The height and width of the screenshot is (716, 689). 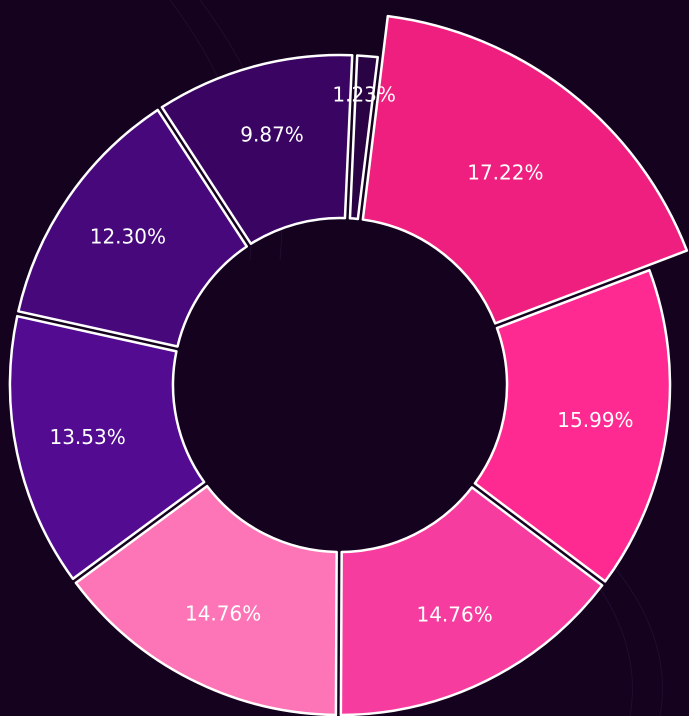 What do you see at coordinates (505, 173) in the screenshot?
I see `slice-label: 17.22%` at bounding box center [505, 173].